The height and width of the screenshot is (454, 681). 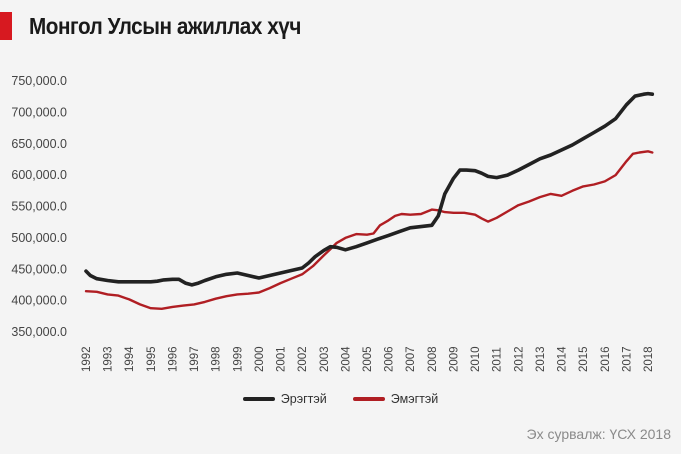 What do you see at coordinates (598, 434) in the screenshot?
I see `source-note: Эх сурвалж: ҮСХ 2018` at bounding box center [598, 434].